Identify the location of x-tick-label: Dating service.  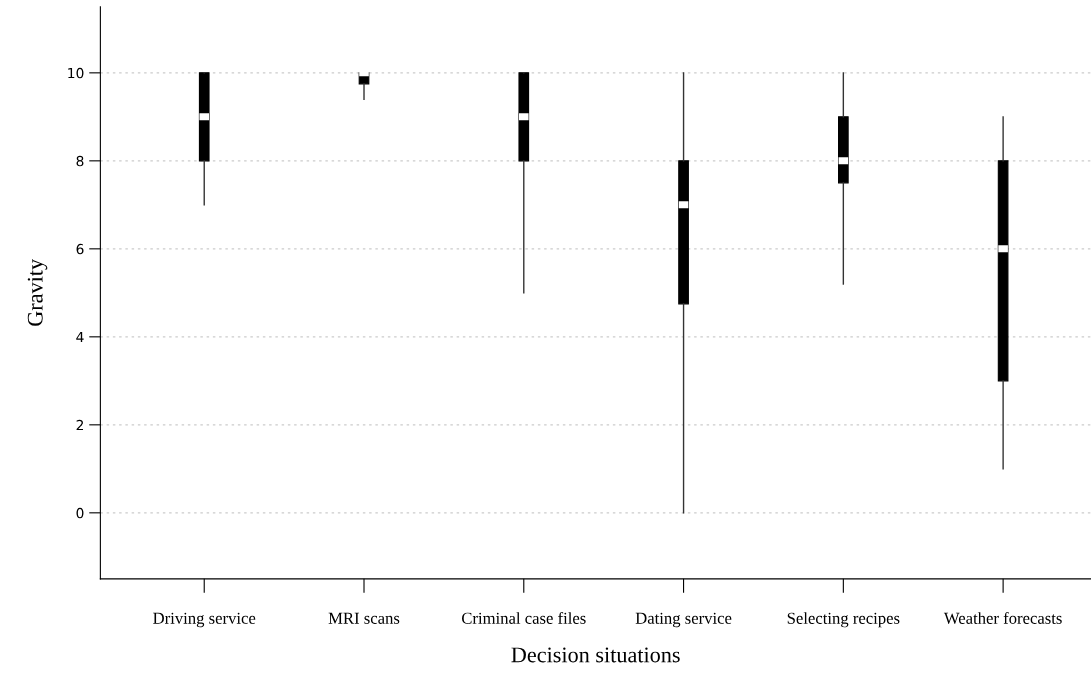
(683, 620).